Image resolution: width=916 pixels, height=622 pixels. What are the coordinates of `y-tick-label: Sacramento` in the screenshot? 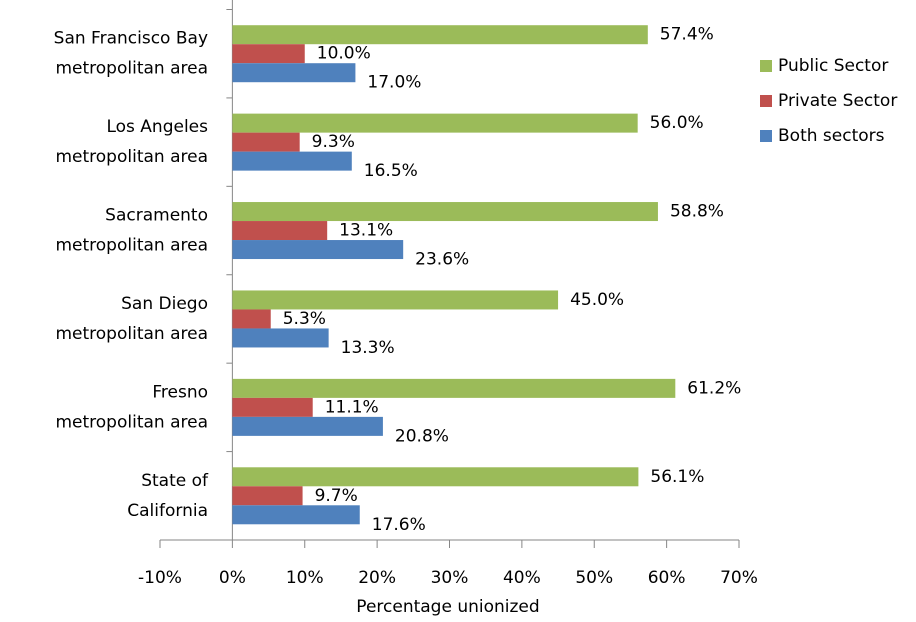 It's located at (156, 216).